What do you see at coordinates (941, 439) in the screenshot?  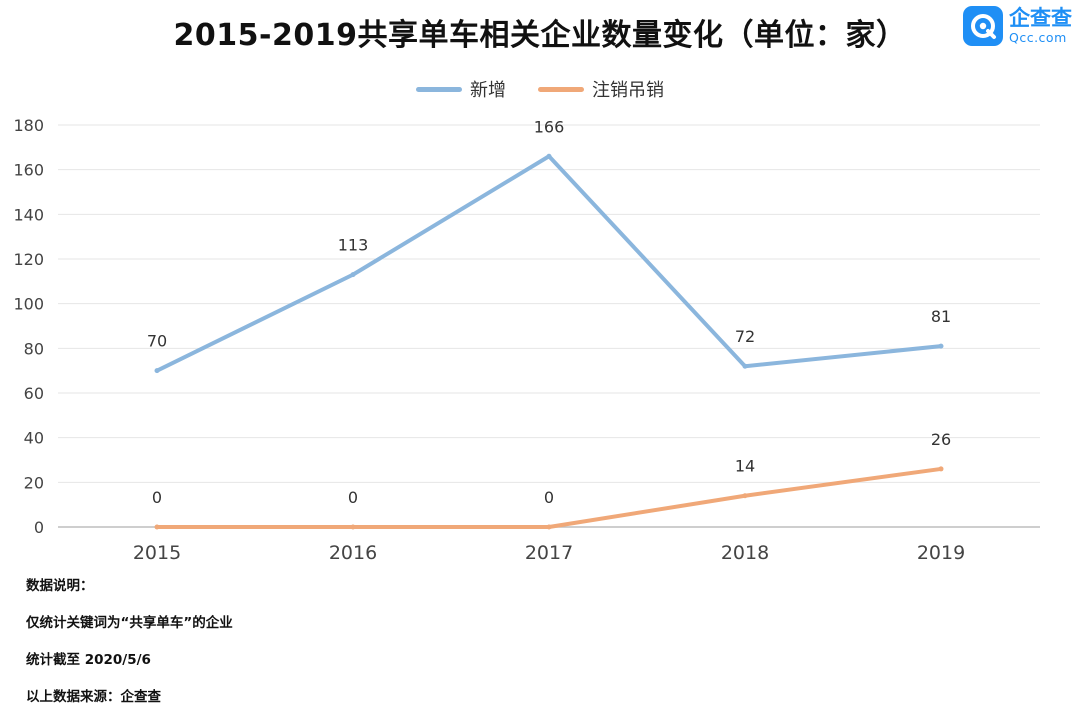 I see `data-label: 26` at bounding box center [941, 439].